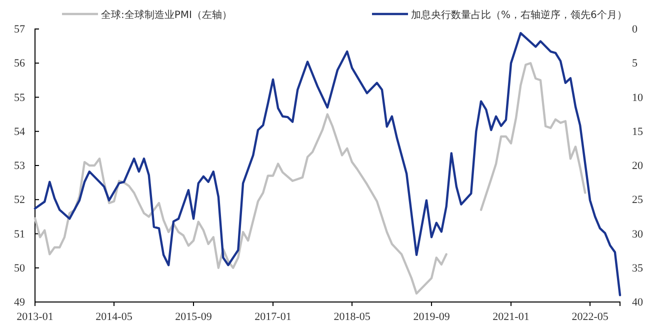  Describe the element at coordinates (431, 317) in the screenshot. I see `x-tick-label: 2019-09` at that location.